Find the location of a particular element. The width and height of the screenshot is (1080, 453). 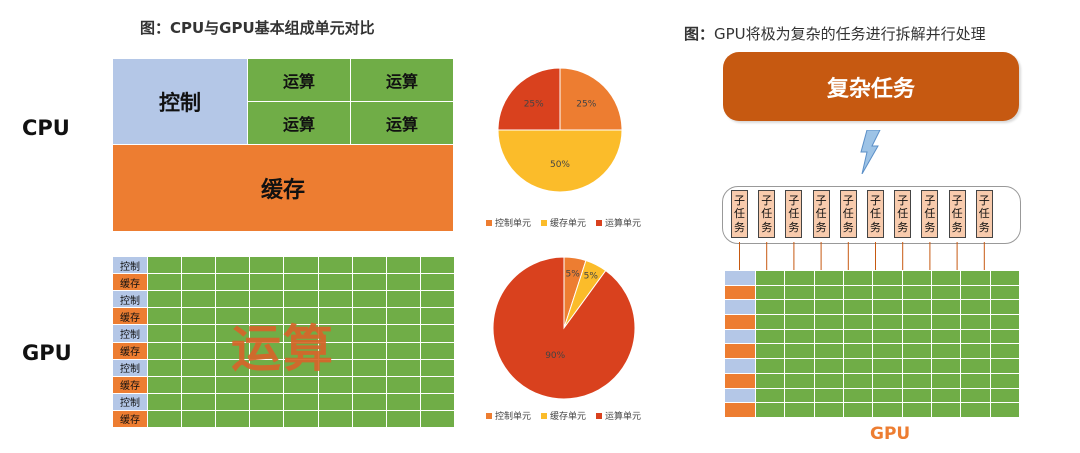

cpu-diagram: 控制 运算 运算 运算 运算 缓存 is located at coordinates (283, 145).